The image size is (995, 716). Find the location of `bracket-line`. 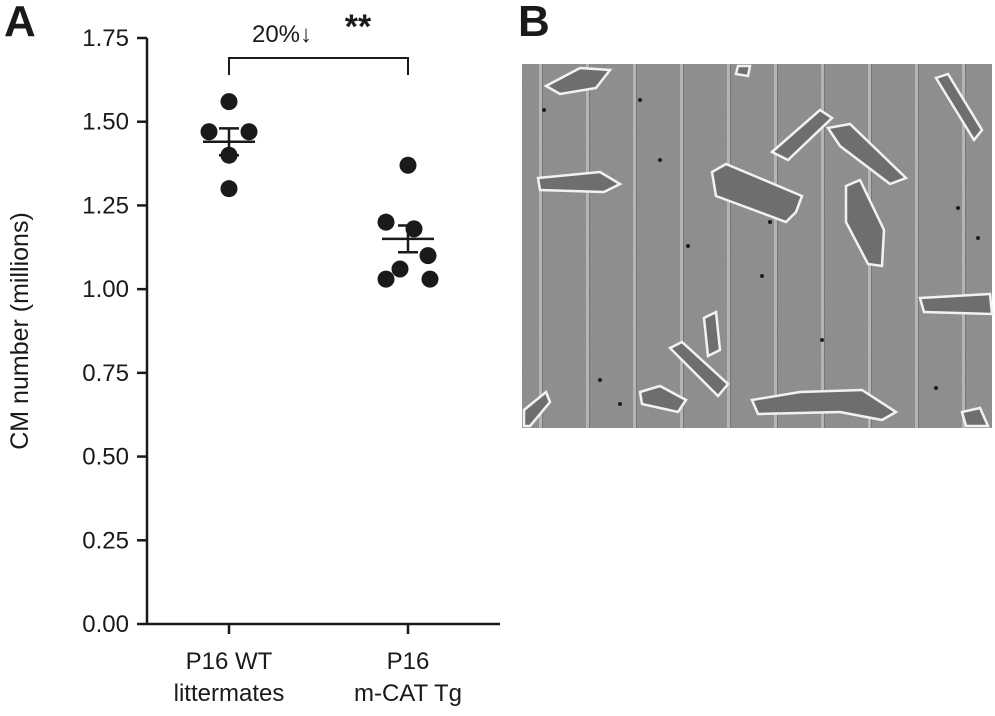

bracket-line is located at coordinates (318, 66).